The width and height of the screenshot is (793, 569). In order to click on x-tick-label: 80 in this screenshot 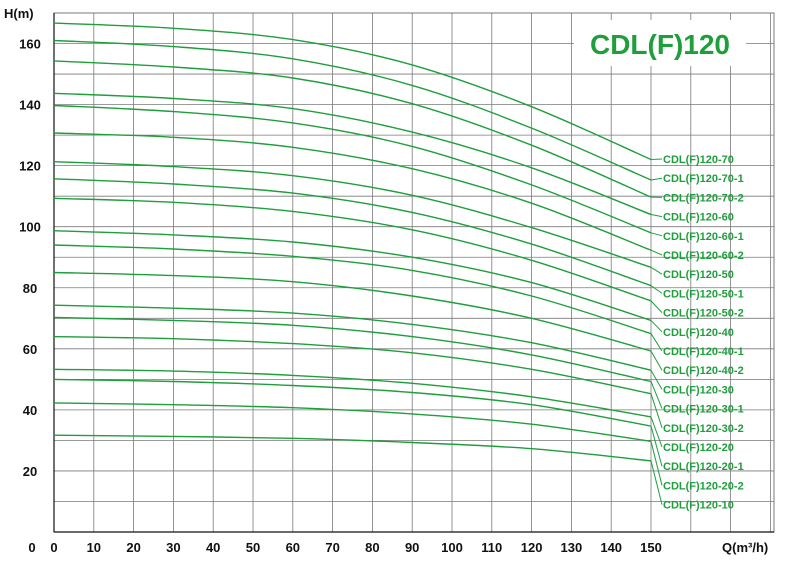, I will do `click(372, 547)`.